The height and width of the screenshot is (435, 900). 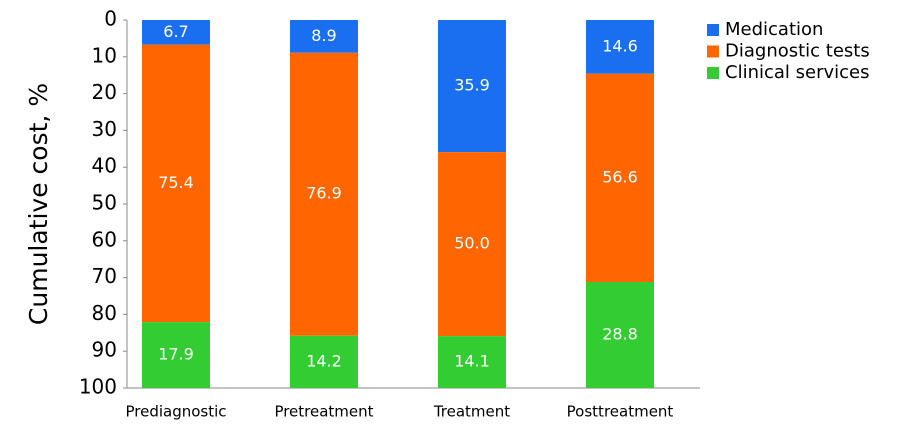 What do you see at coordinates (620, 412) in the screenshot?
I see `x-tick-label: Posttreatment` at bounding box center [620, 412].